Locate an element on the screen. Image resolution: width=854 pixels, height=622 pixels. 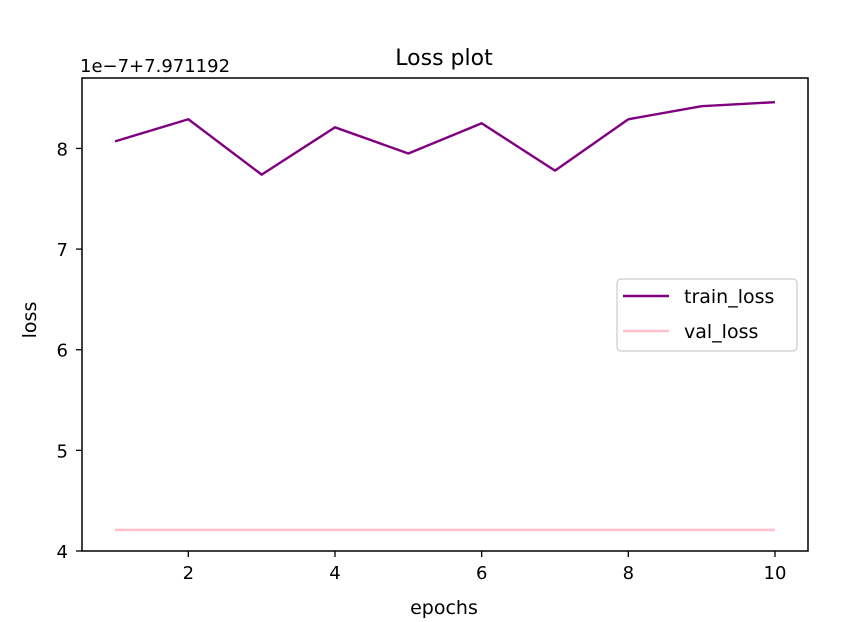
chart-title: Loss plot is located at coordinates (444, 58).